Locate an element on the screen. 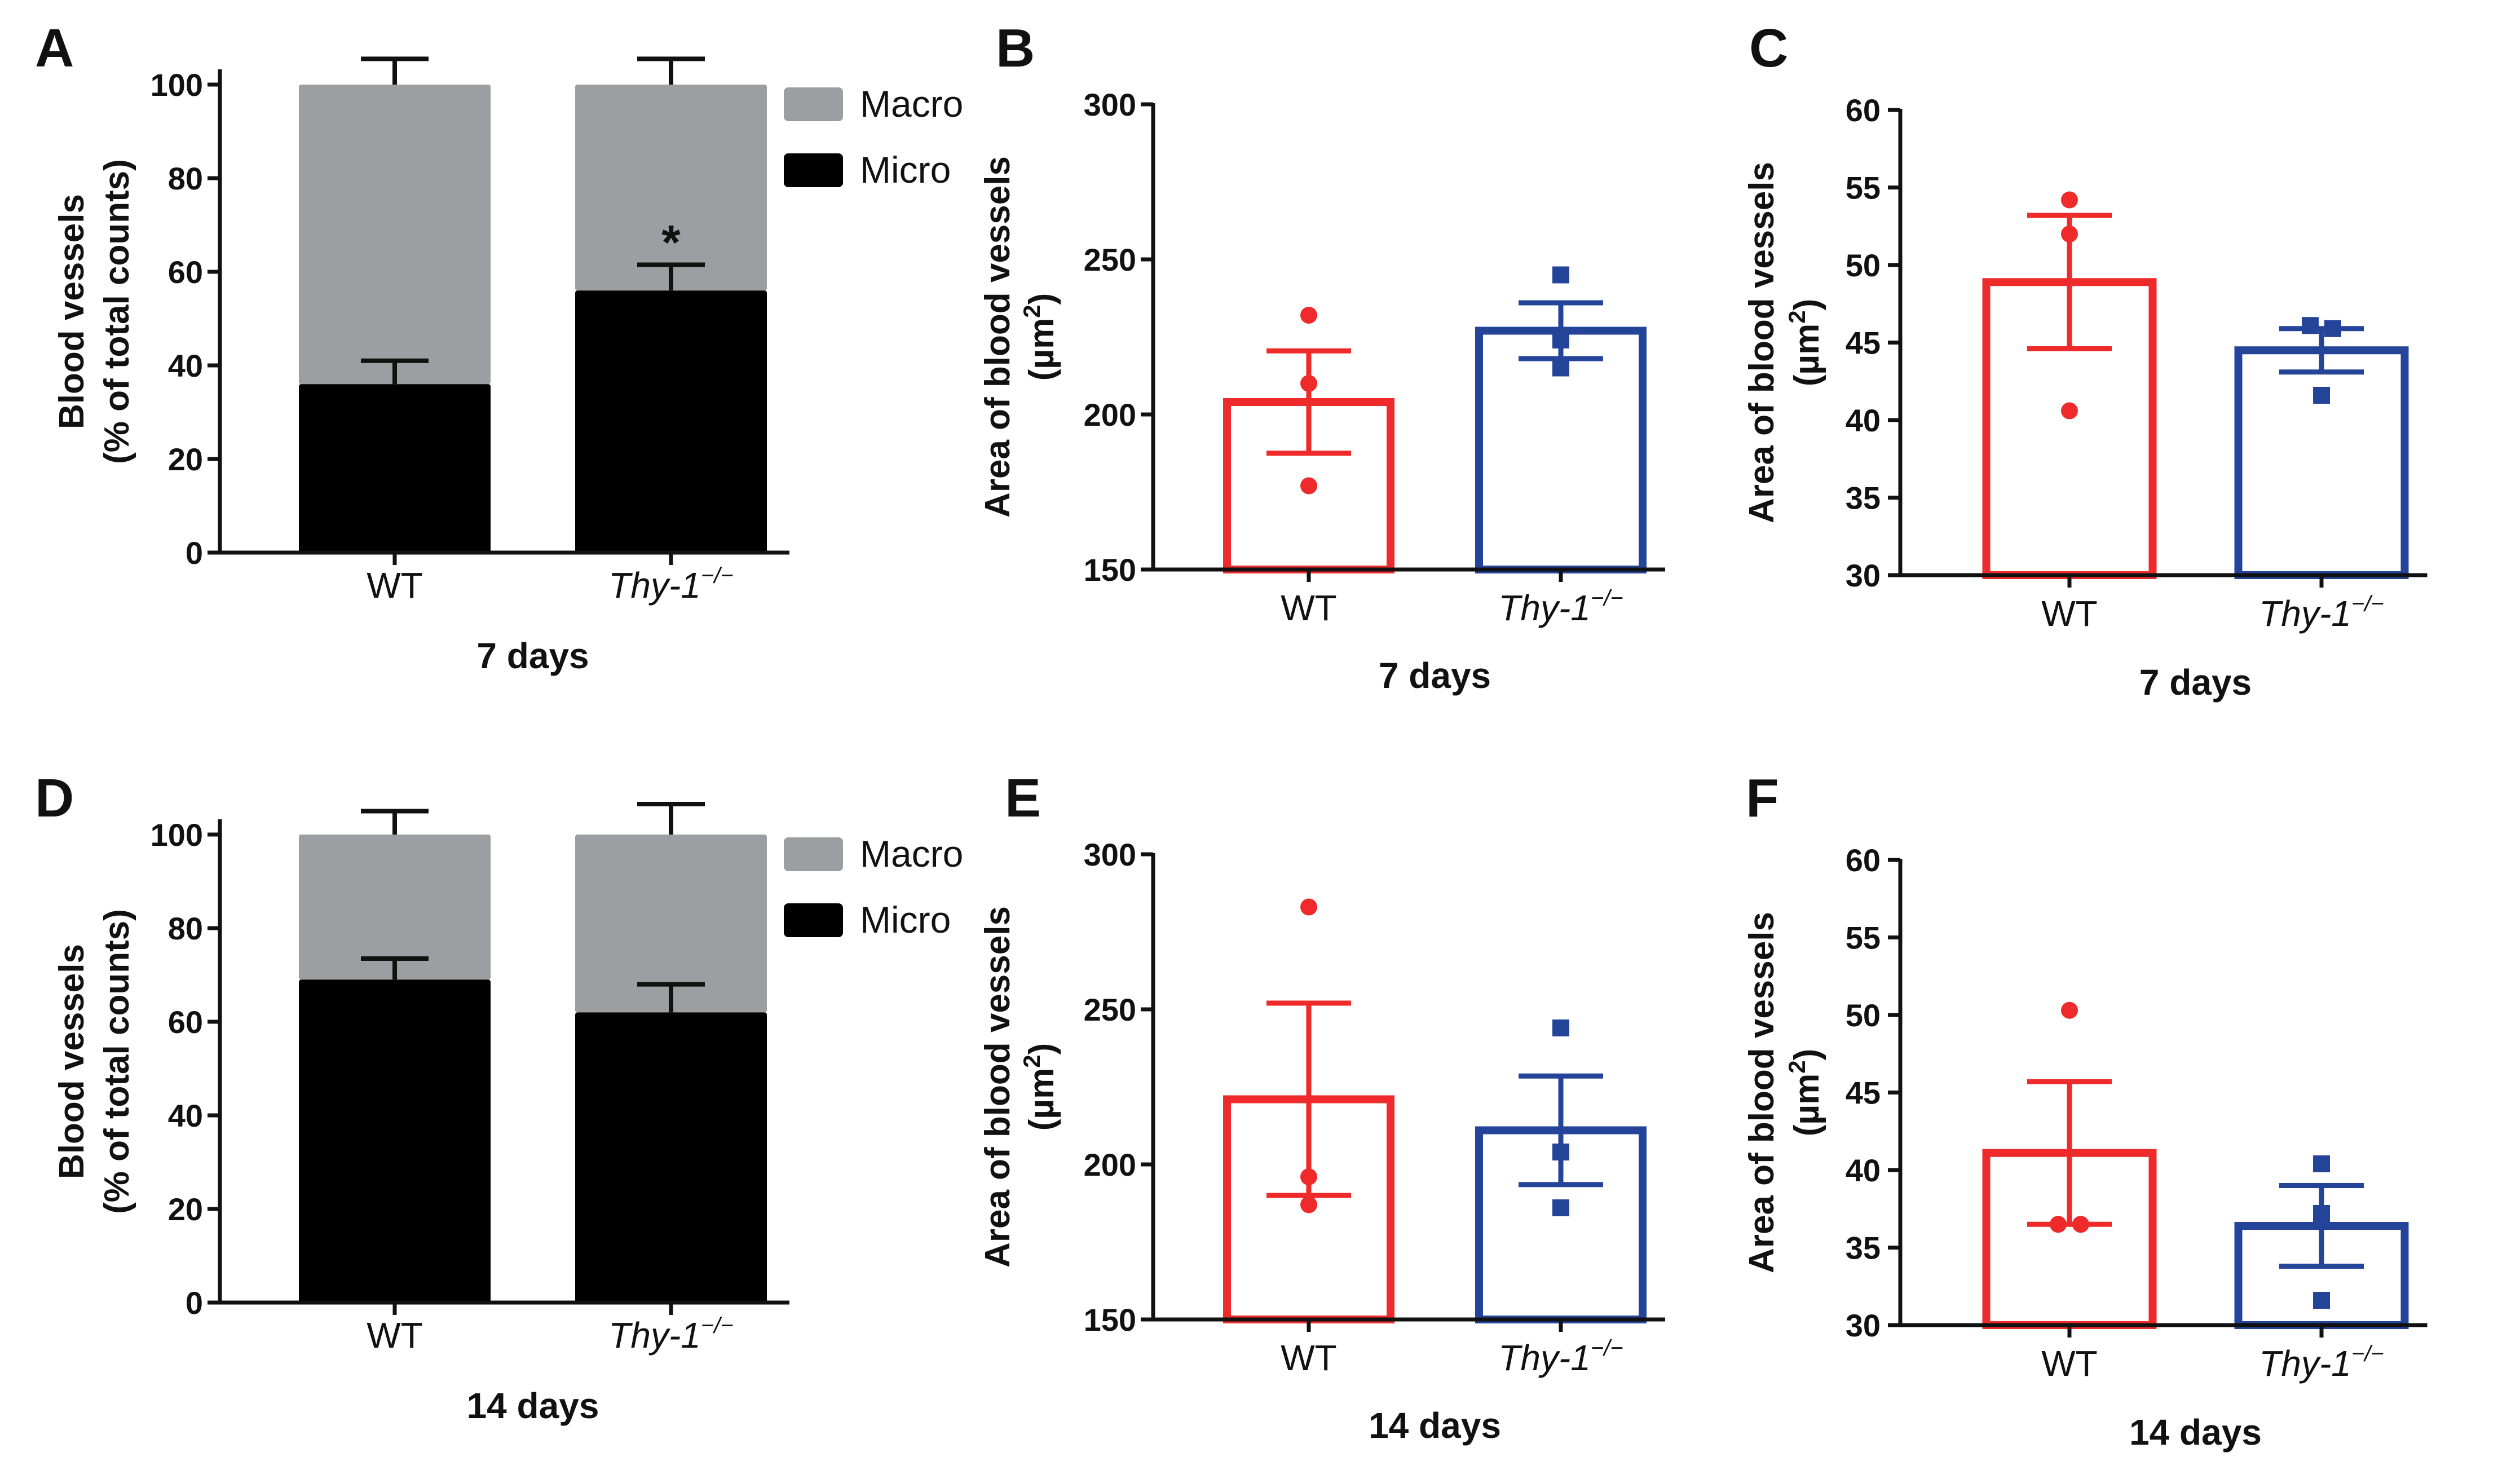 The width and height of the screenshot is (2520, 1483). significance-marker: * is located at coordinates (671, 243).